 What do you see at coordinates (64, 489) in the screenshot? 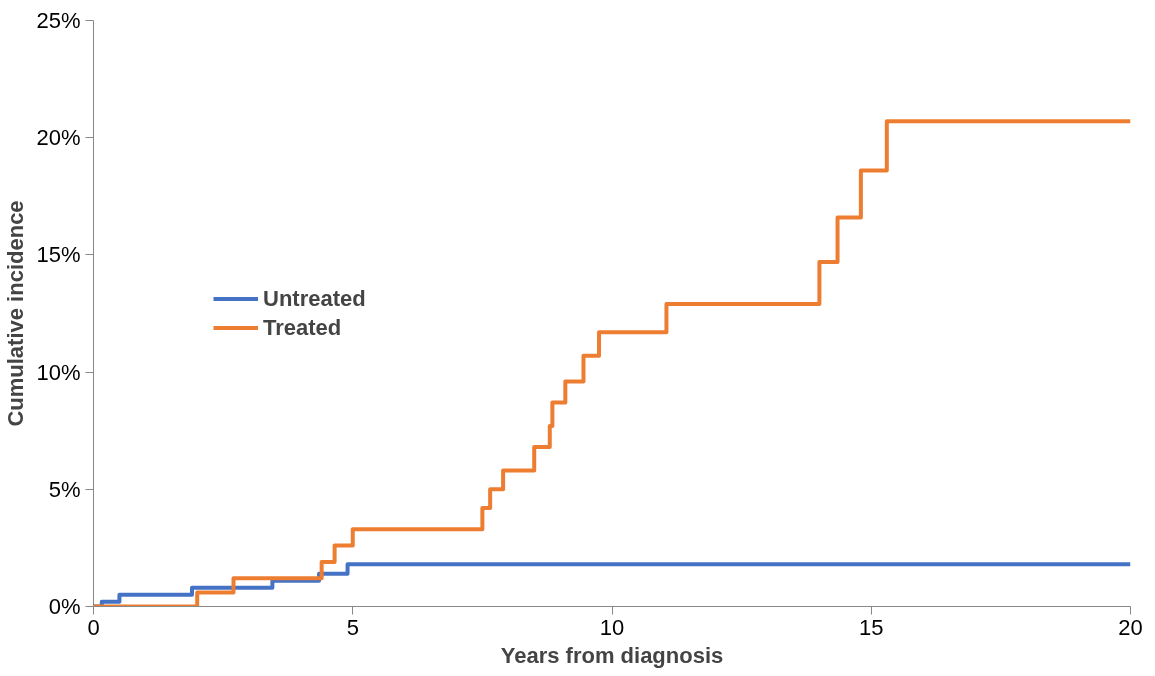
I see `y-tick-label: 5%` at bounding box center [64, 489].